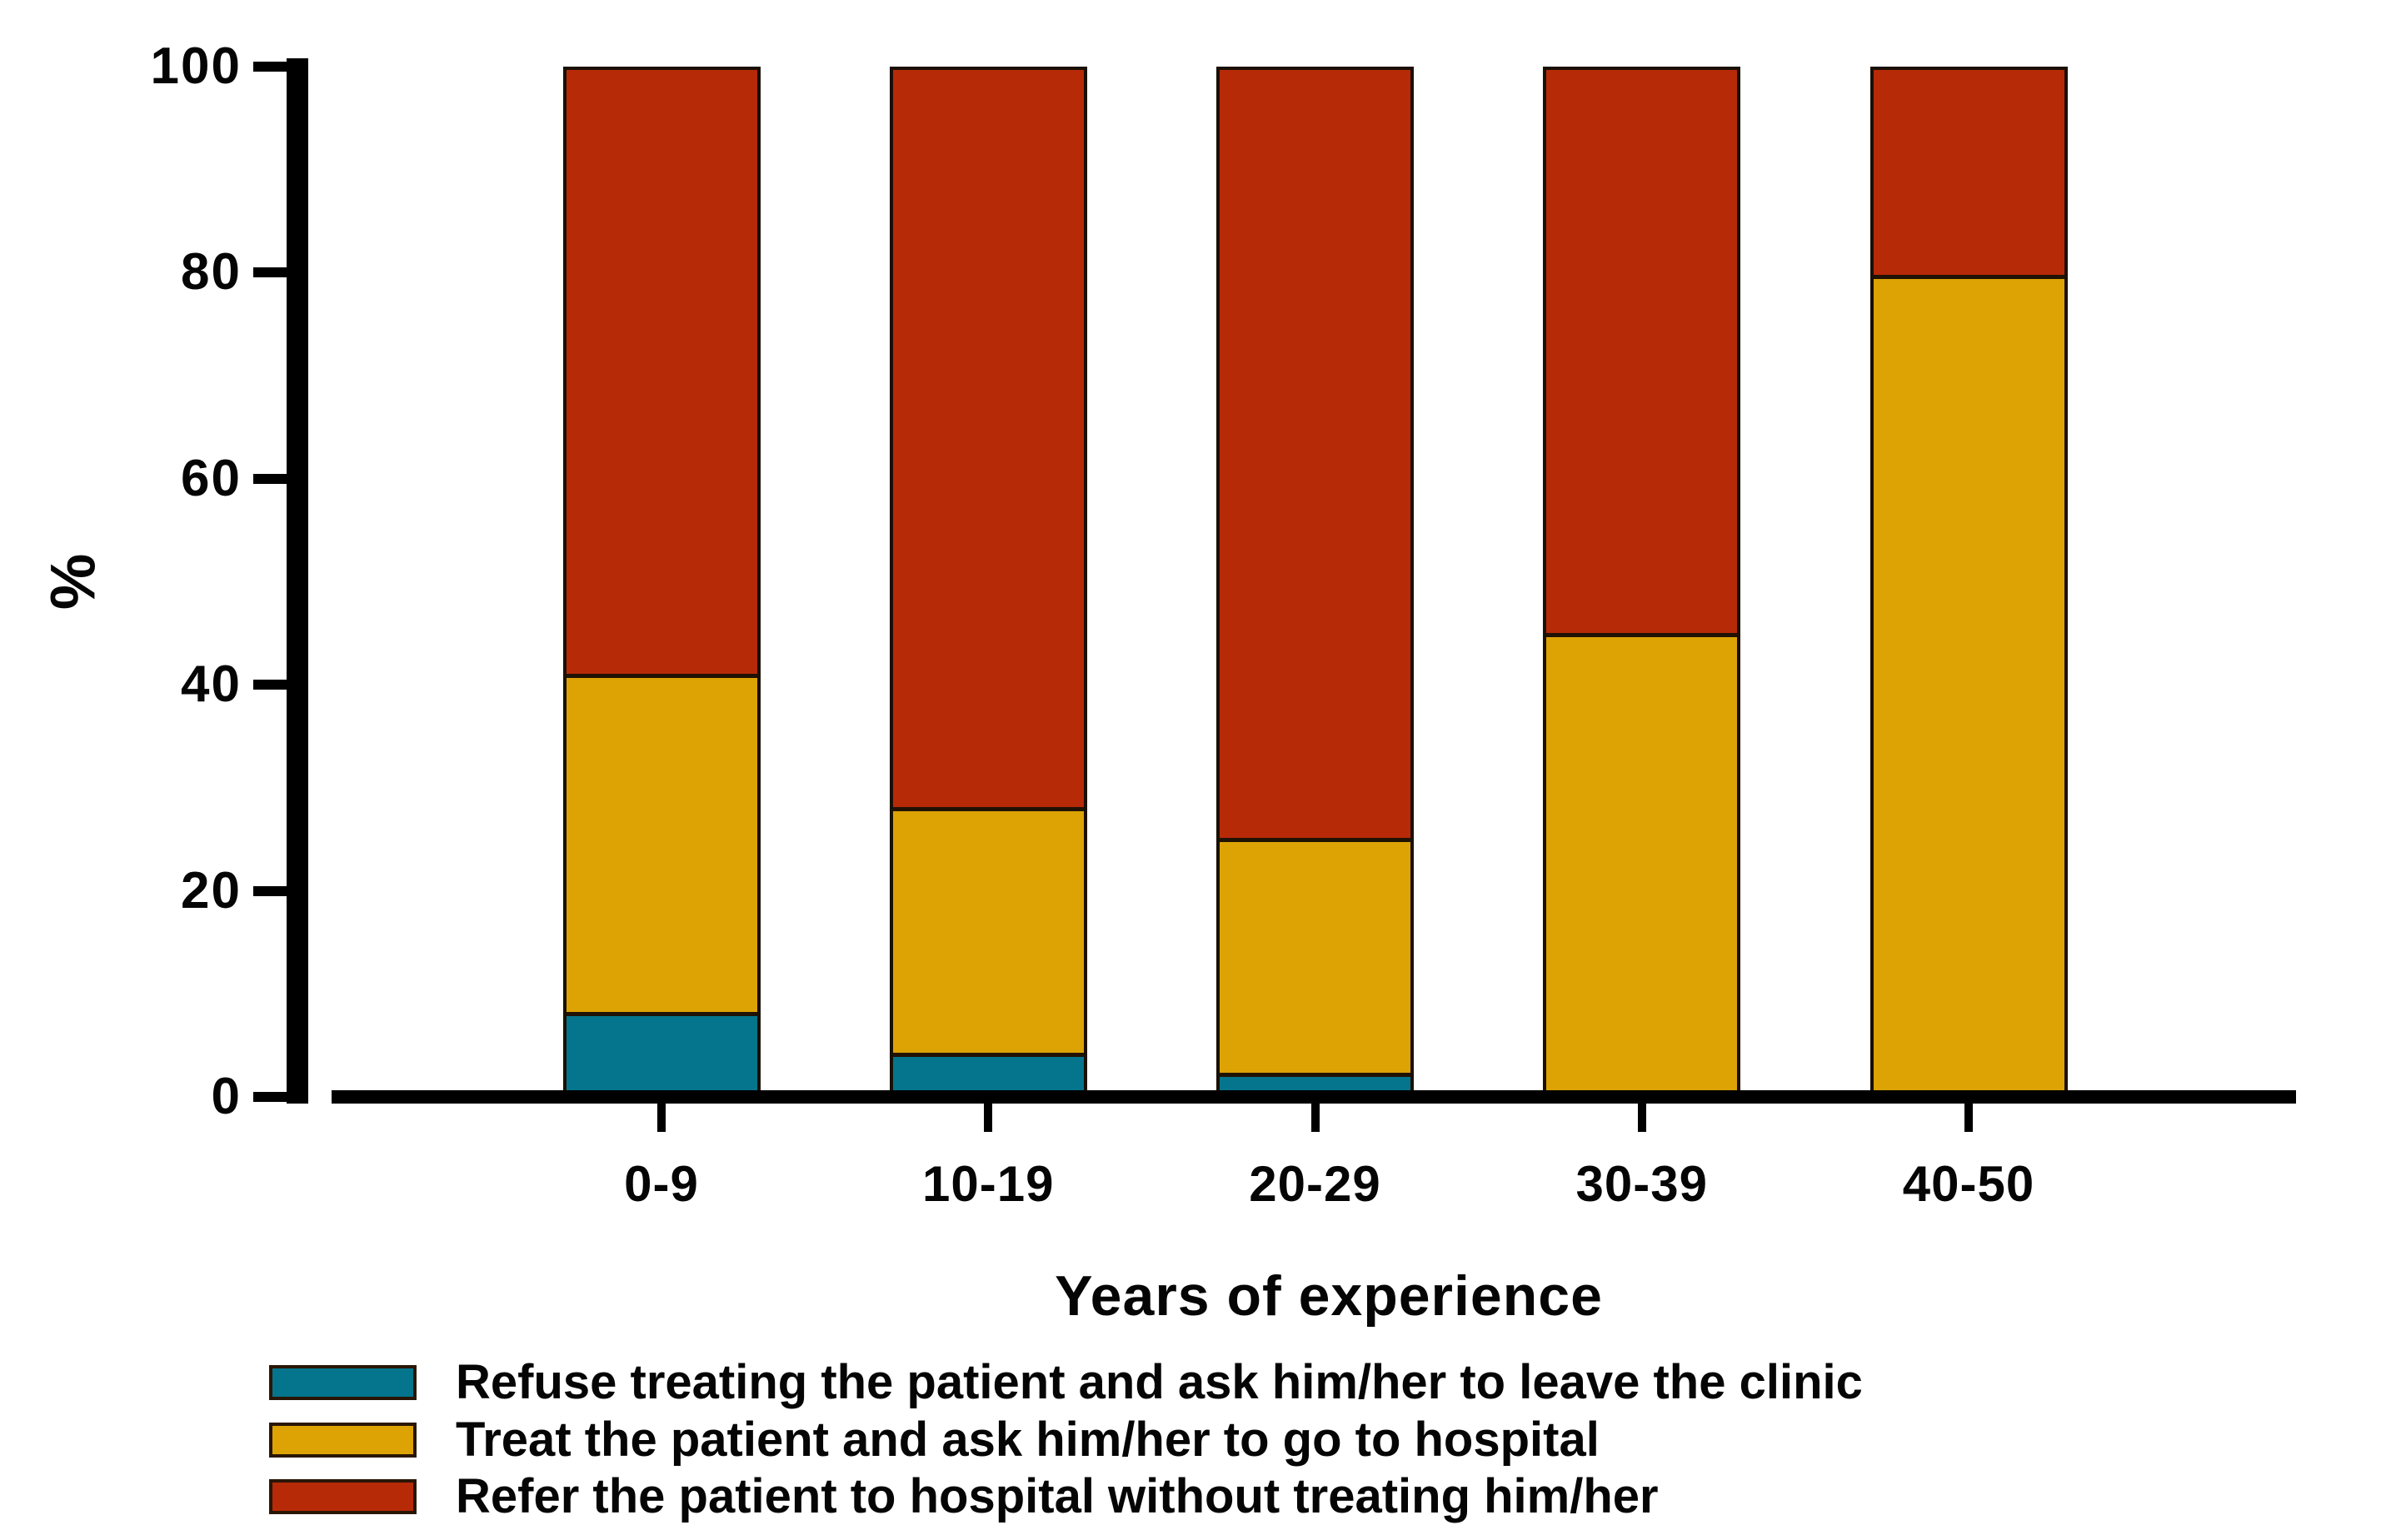  What do you see at coordinates (298, 581) in the screenshot?
I see `y-axis-spine` at bounding box center [298, 581].